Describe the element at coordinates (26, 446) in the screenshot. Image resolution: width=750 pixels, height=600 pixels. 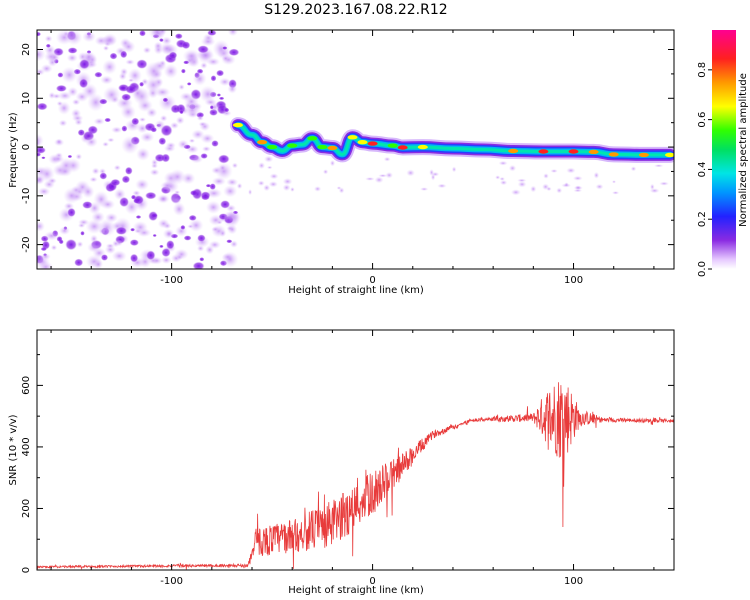
I see `y-tick-label: 400` at that location.